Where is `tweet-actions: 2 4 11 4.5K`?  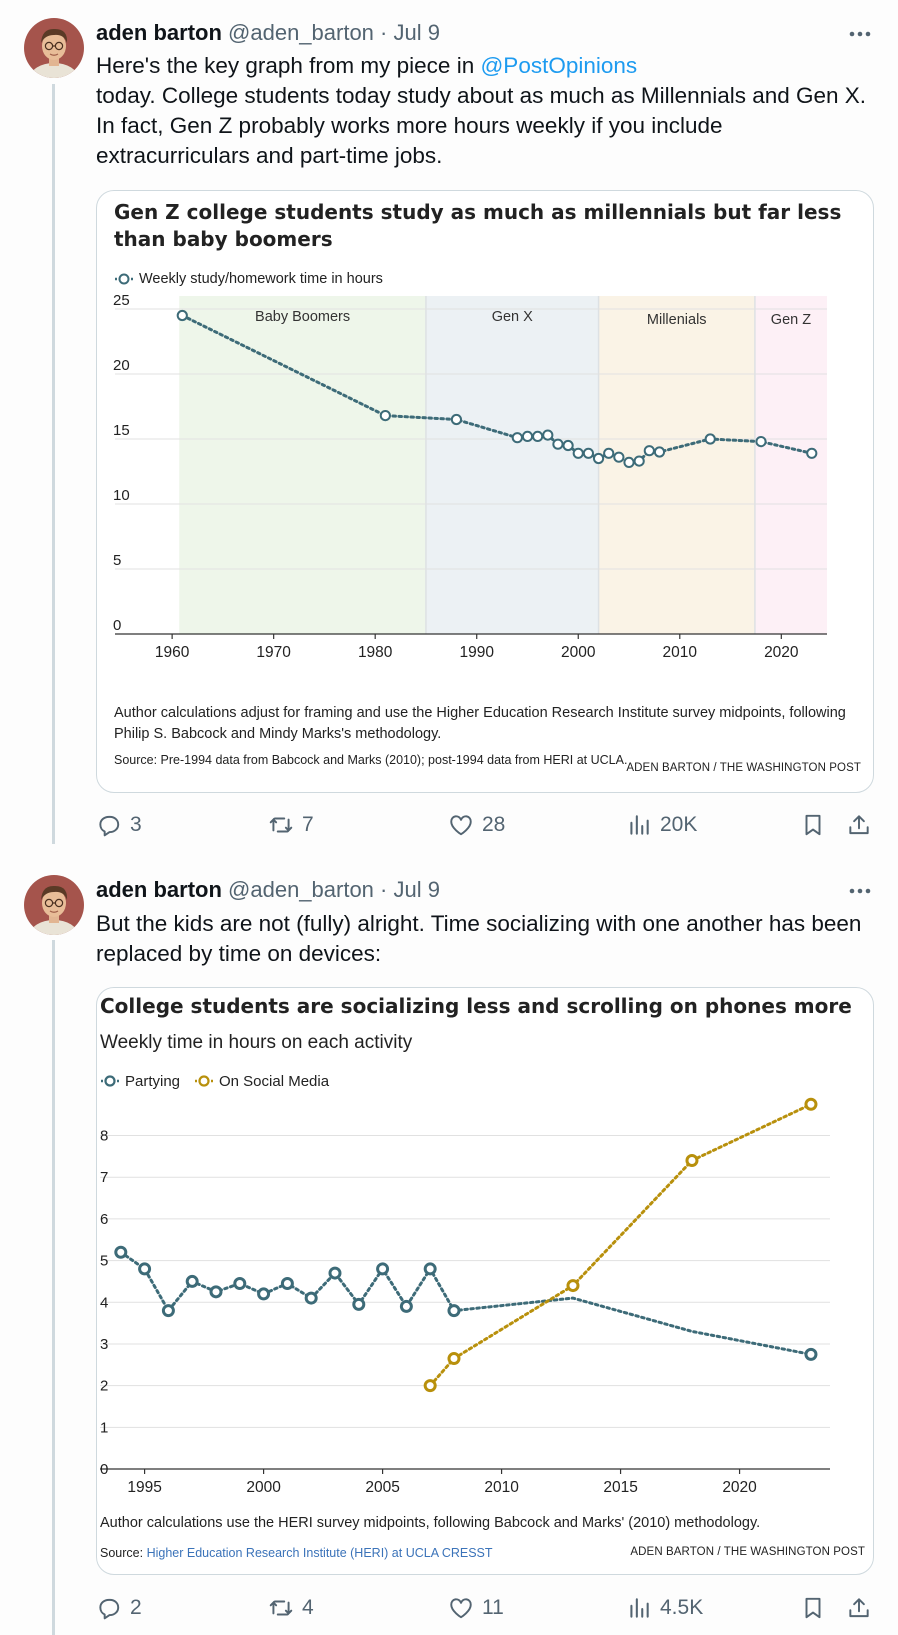
tweet-actions: 2 4 11 4.5K is located at coordinates (486, 1608).